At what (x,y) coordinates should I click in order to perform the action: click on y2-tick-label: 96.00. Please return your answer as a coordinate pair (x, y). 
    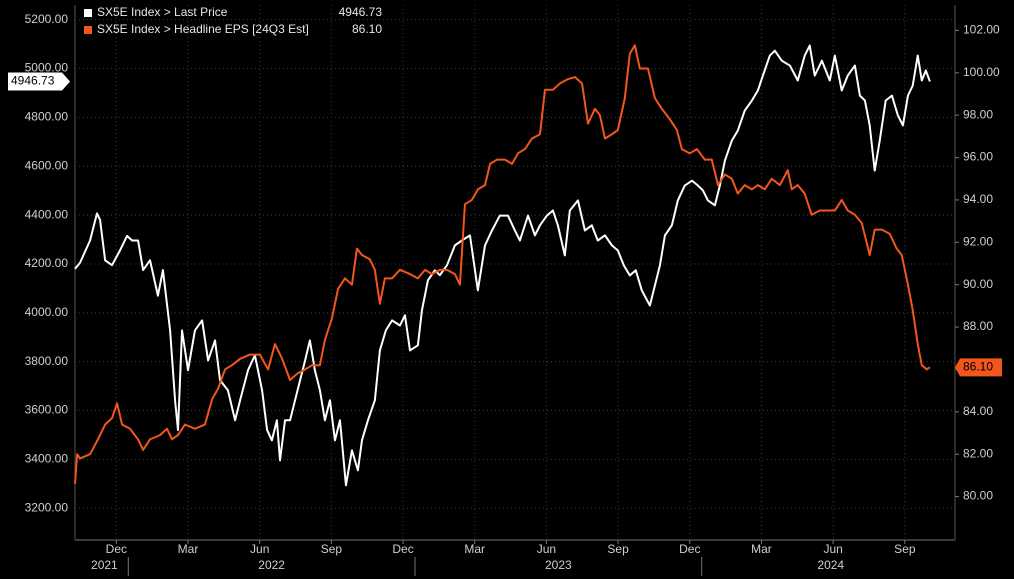
    Looking at the image, I should click on (978, 157).